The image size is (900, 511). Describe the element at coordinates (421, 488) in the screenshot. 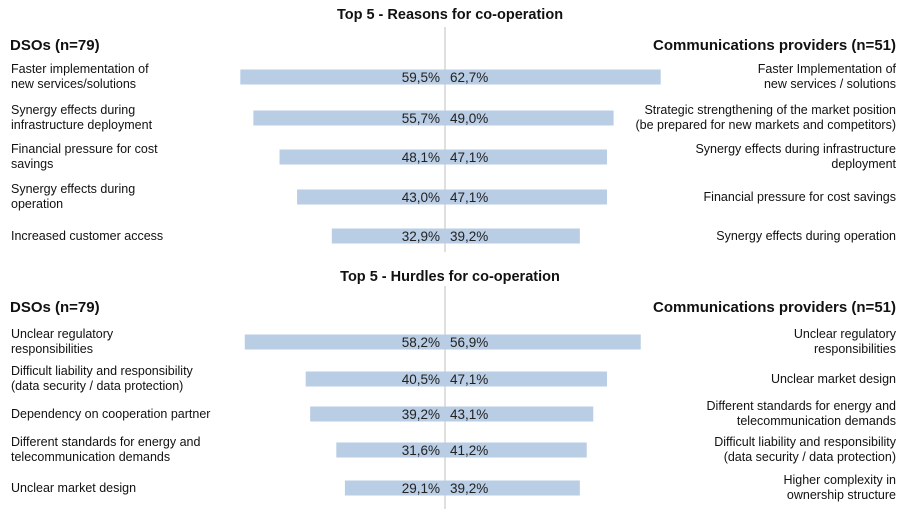

I see `left-value-label: 29,1%` at that location.